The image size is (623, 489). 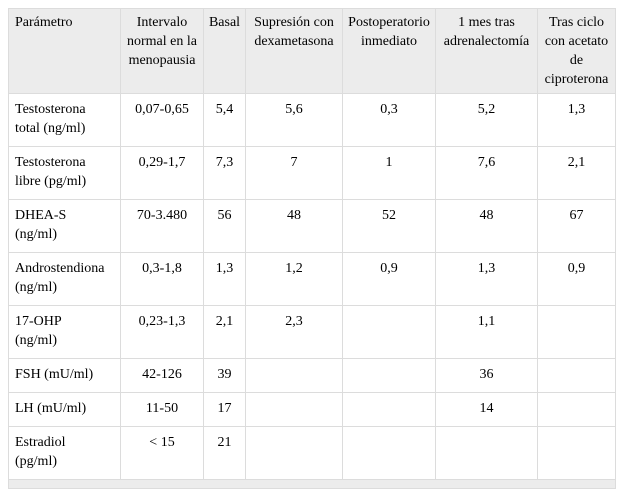 What do you see at coordinates (162, 453) in the screenshot?
I see `table-cell: < 15` at bounding box center [162, 453].